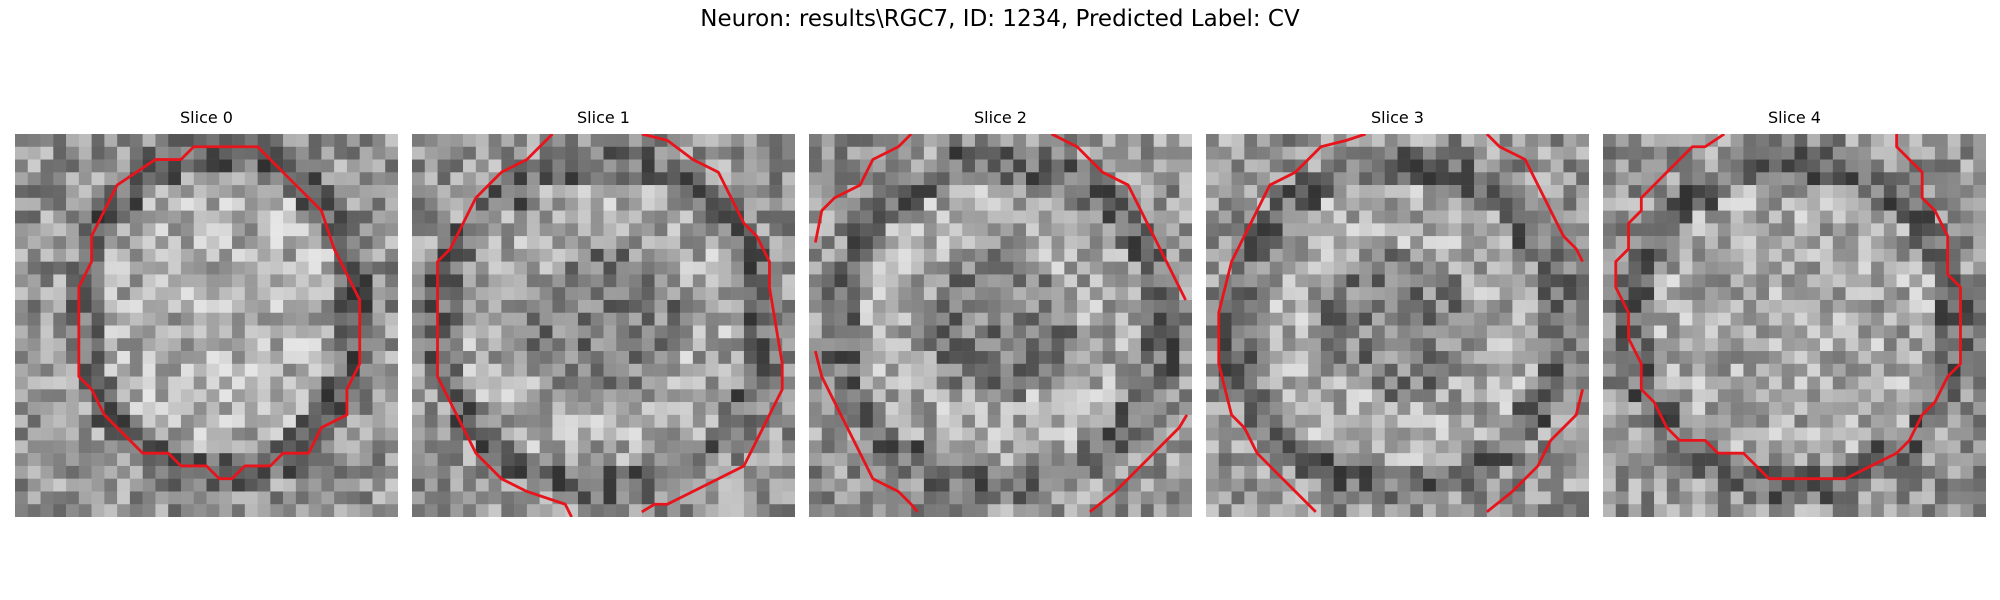 Image resolution: width=2000 pixels, height=600 pixels. I want to click on slice-title: Slice 3, so click(1397, 117).